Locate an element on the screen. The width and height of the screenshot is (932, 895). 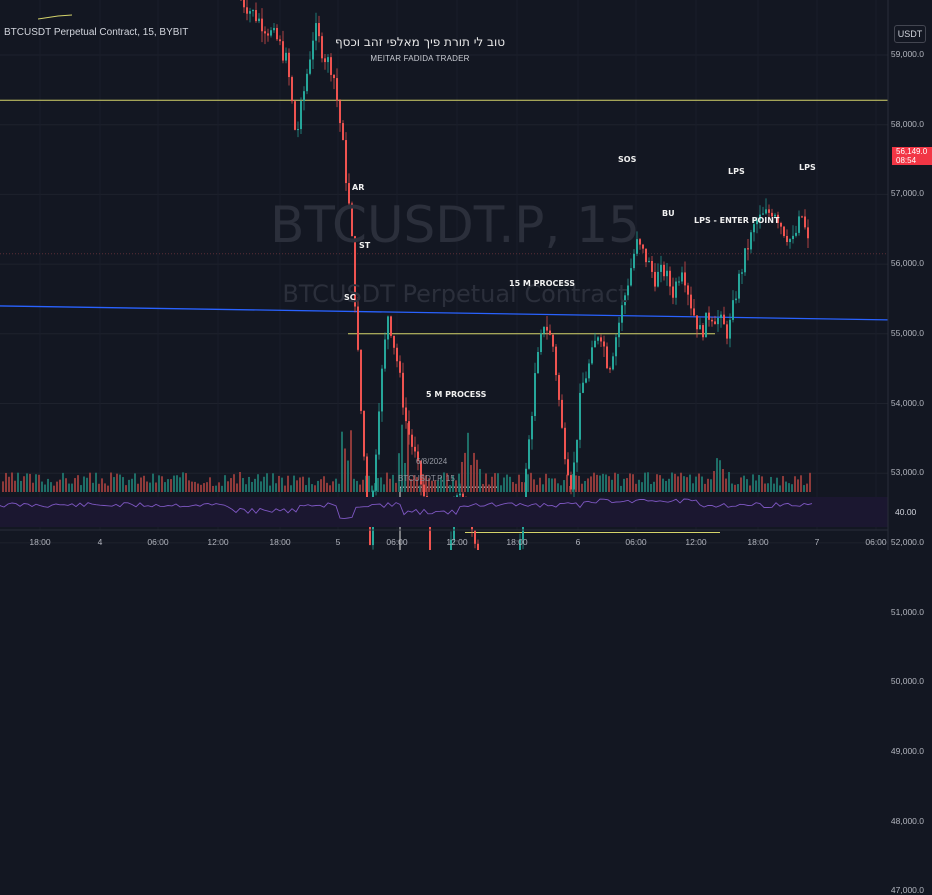
chart-title: טוב לי תורת פיך מאלפי זהב וכסף is located at coordinates (420, 42).